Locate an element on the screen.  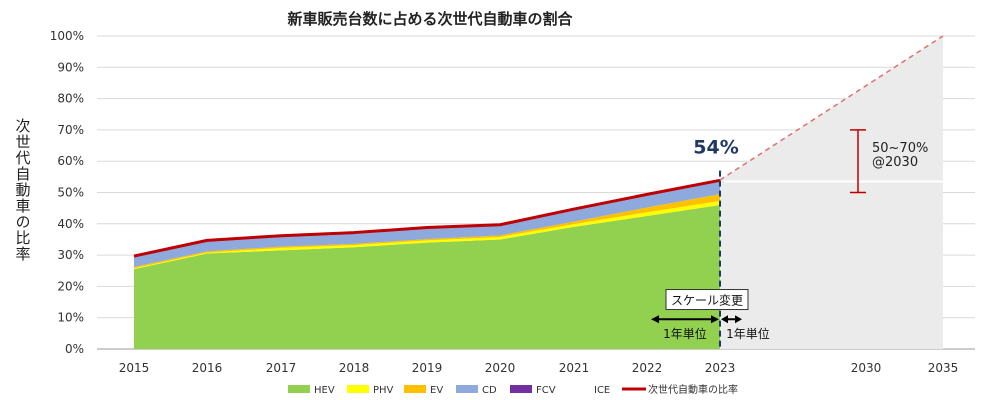
x-tick-label: 2017 is located at coordinates (281, 368).